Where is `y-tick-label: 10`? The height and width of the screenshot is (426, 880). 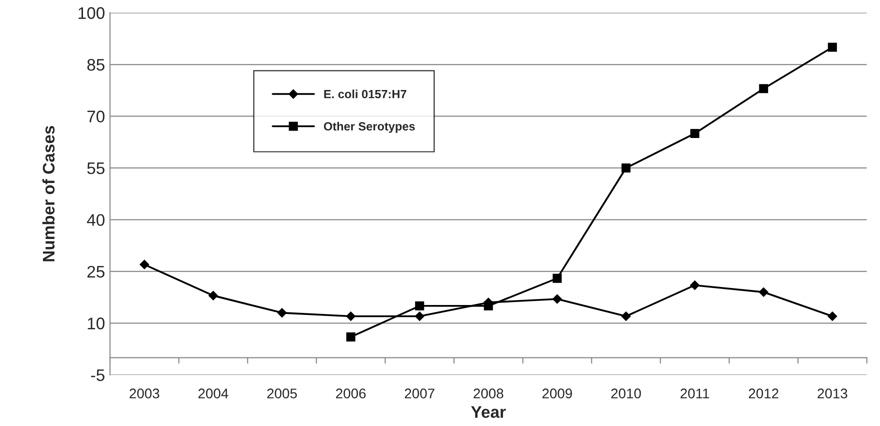
y-tick-label: 10 is located at coordinates (96, 324).